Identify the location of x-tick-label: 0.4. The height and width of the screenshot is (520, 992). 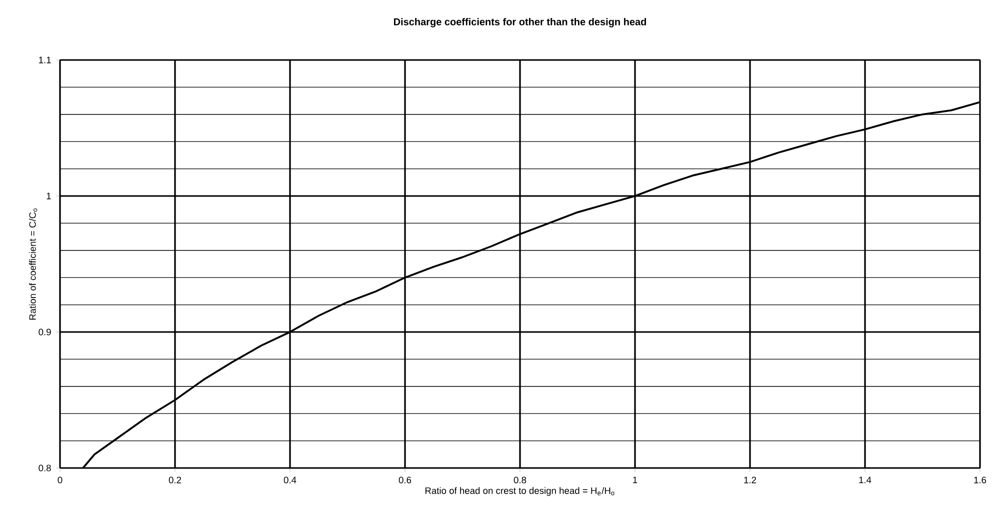
(290, 480).